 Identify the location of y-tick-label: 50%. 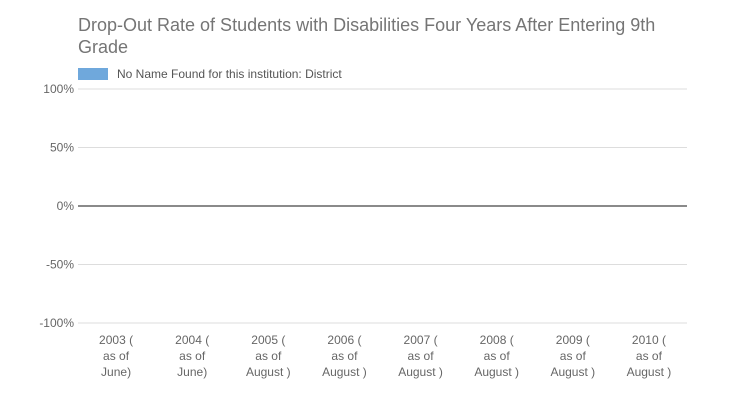
(62, 148).